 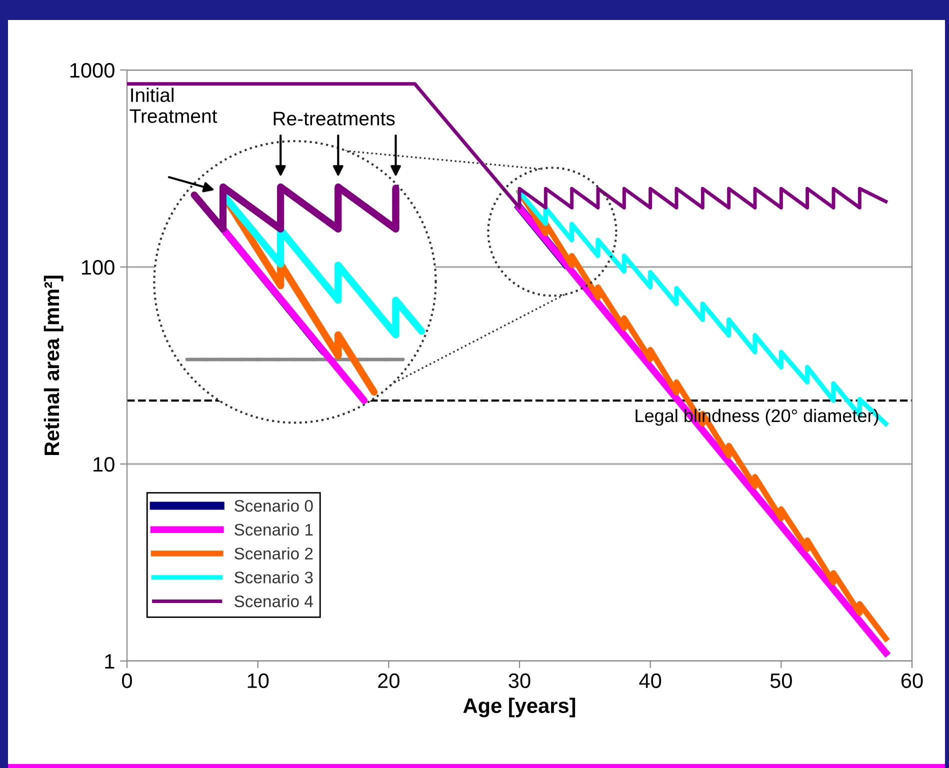 I want to click on x-tick-label: 60, so click(x=912, y=680).